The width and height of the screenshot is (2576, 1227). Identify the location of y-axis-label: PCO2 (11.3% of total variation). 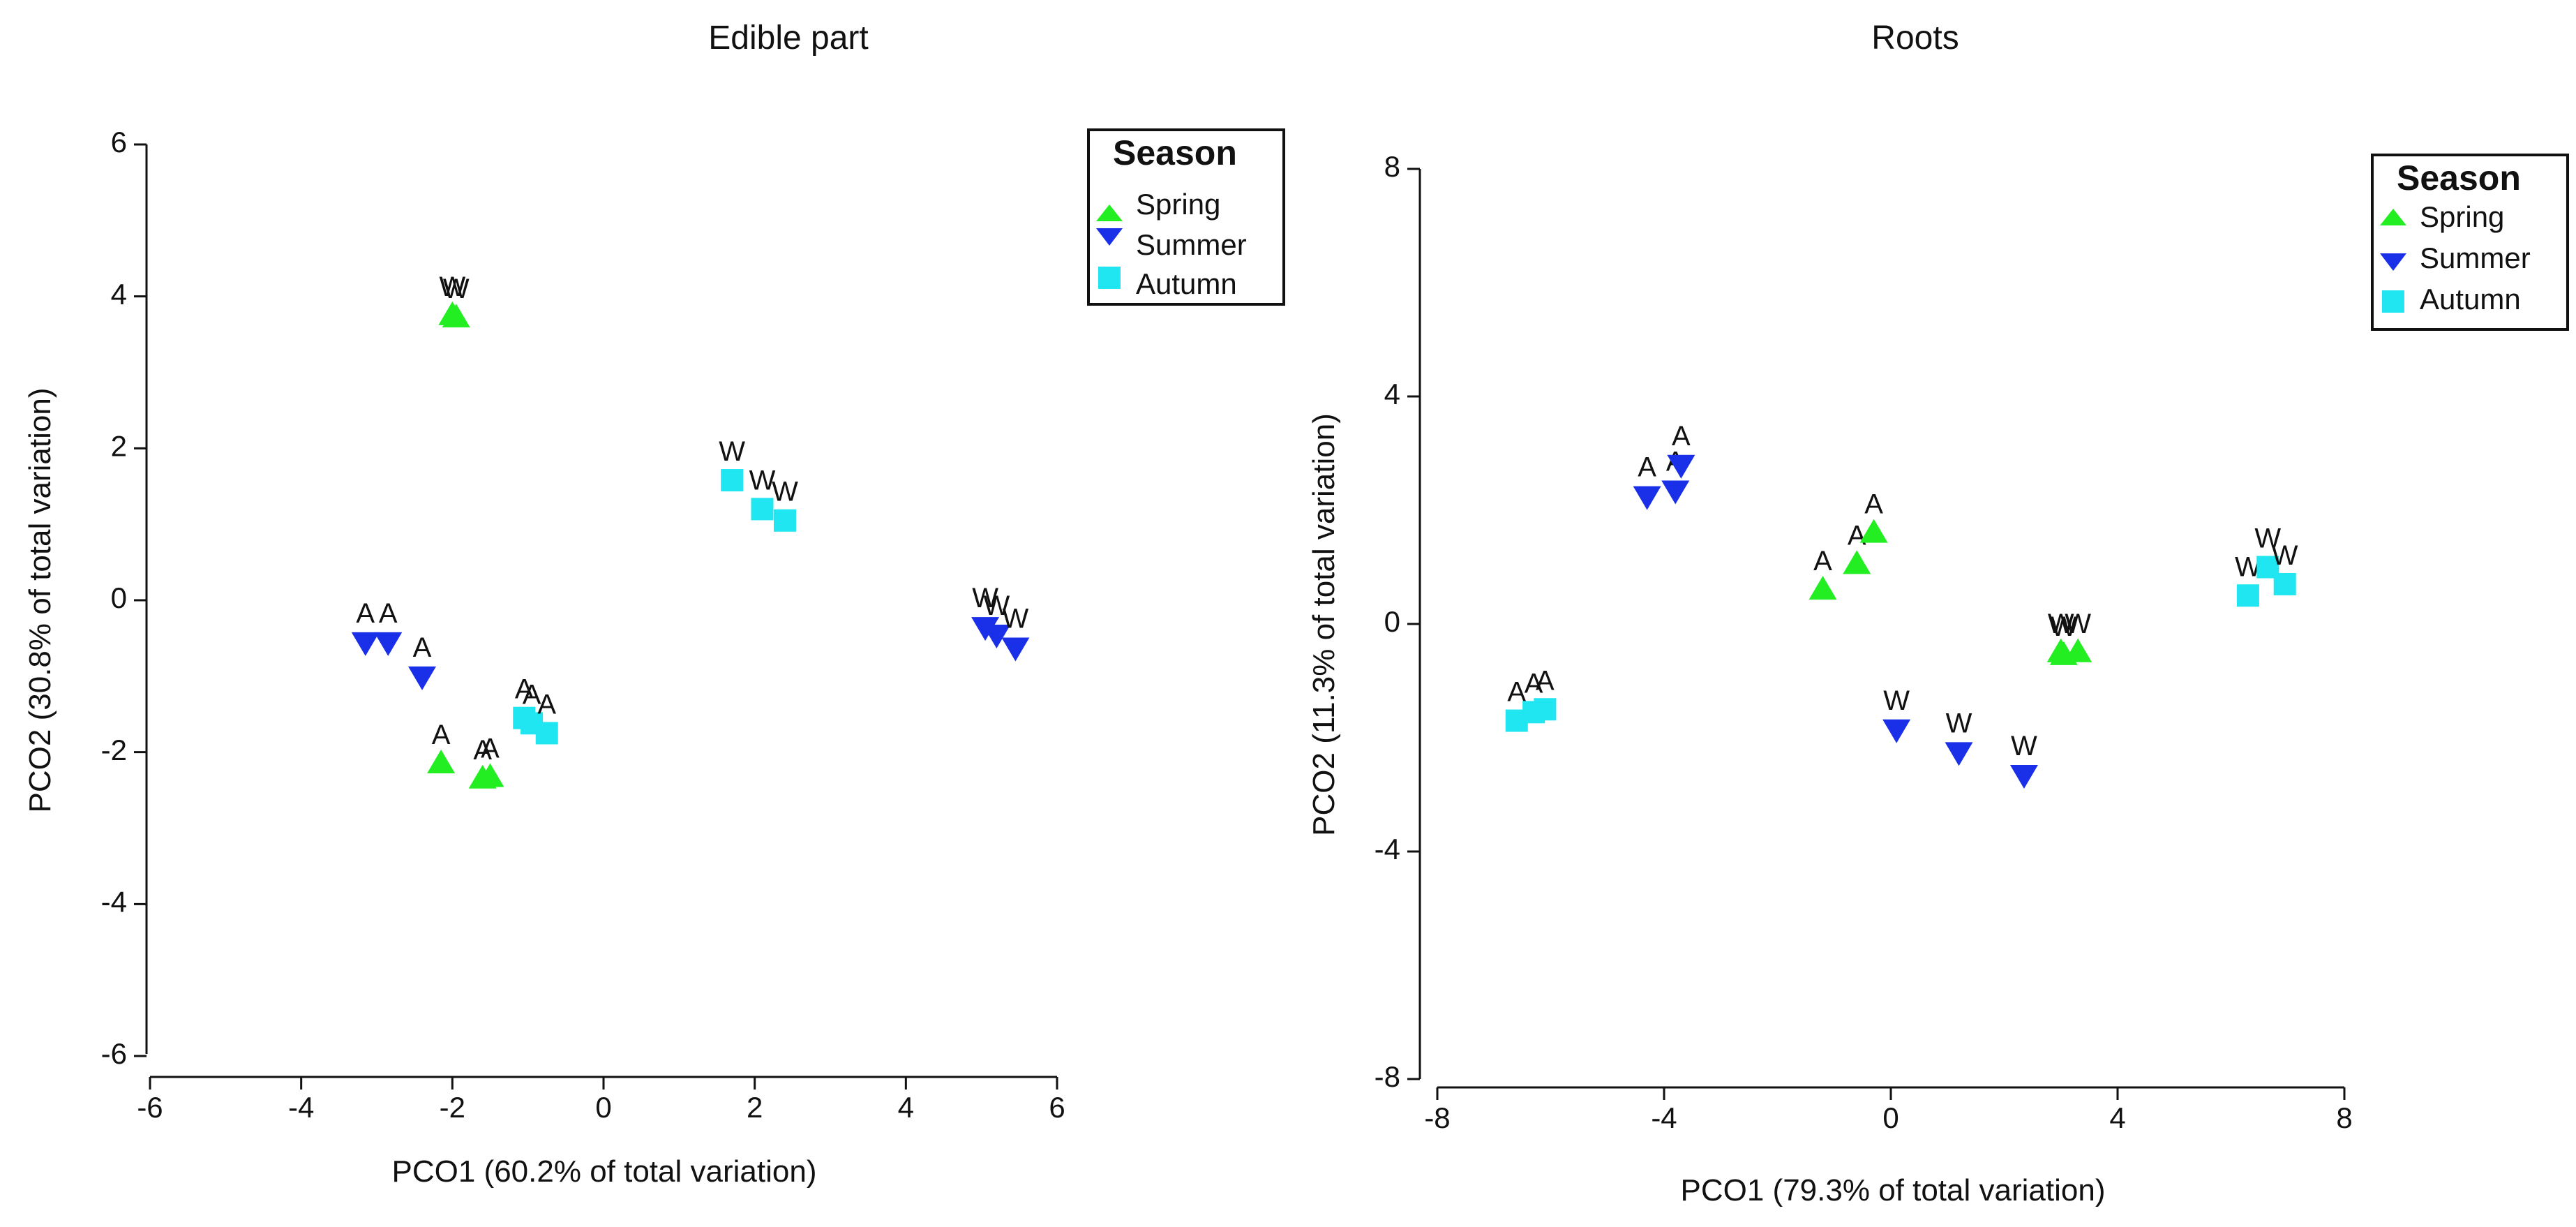
(1324, 624).